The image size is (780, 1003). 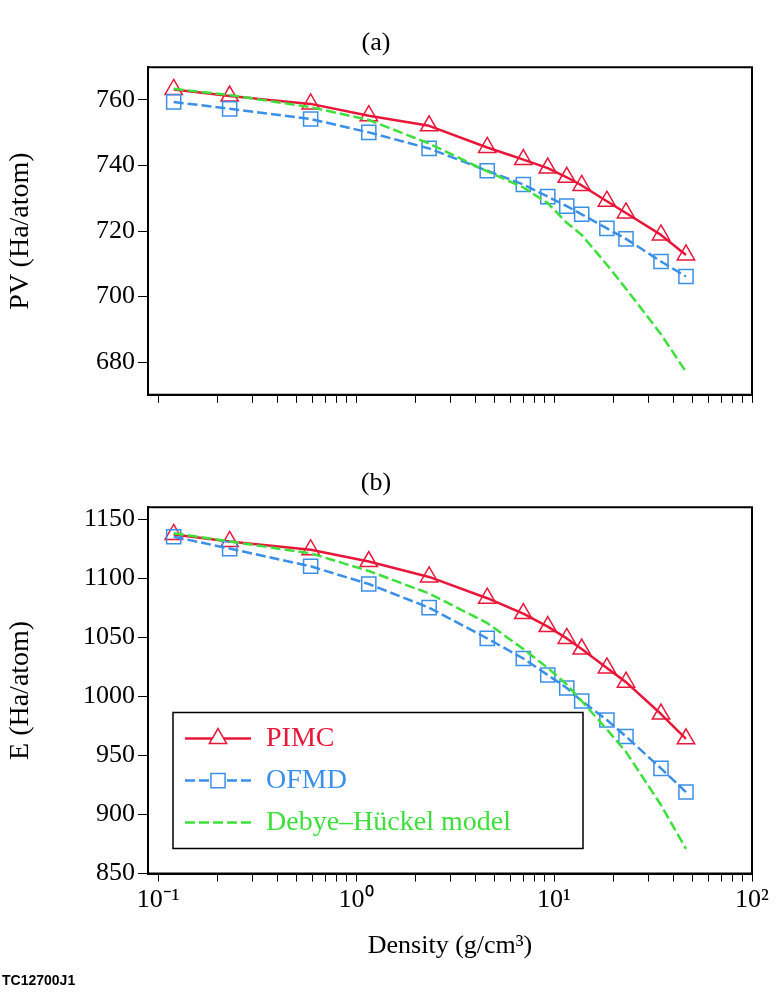 What do you see at coordinates (306, 778) in the screenshot?
I see `legend-label: OFMD` at bounding box center [306, 778].